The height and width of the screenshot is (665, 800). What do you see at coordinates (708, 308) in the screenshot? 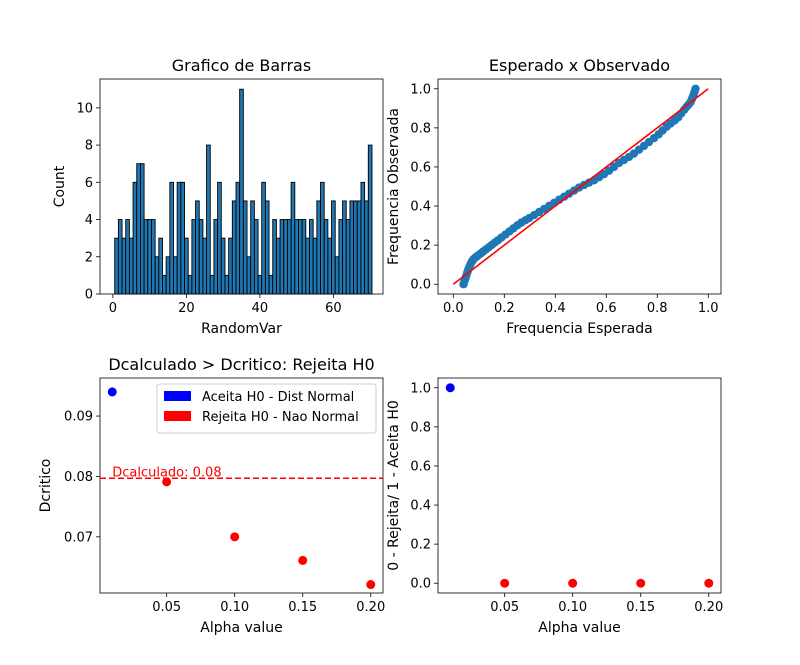
I see `x-tick-label: 1.0` at bounding box center [708, 308].